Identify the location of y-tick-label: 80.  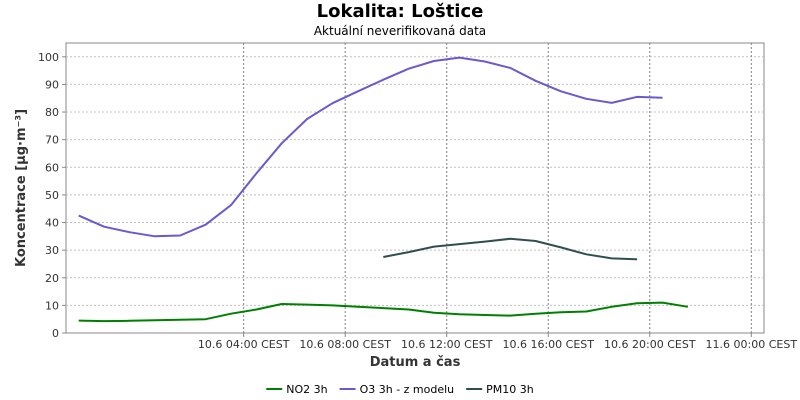
(52, 112).